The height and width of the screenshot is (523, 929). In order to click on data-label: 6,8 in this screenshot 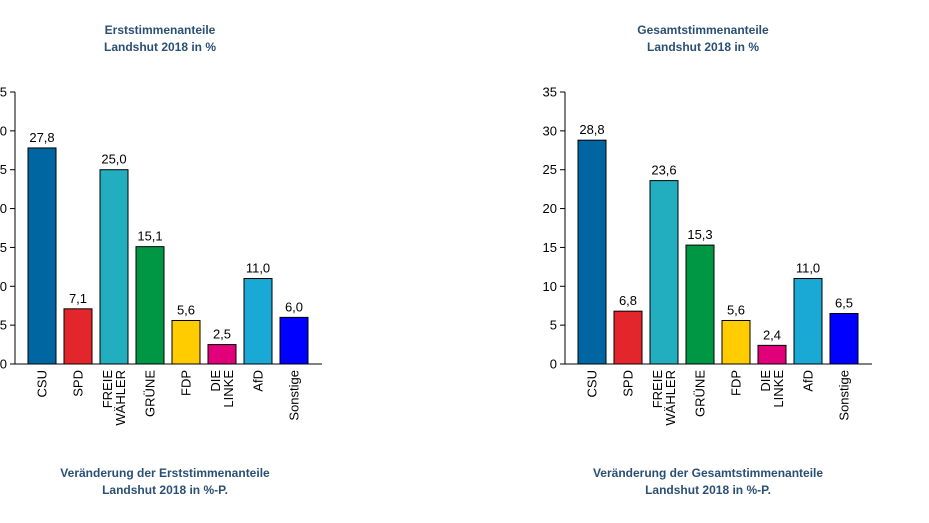, I will do `click(628, 300)`.